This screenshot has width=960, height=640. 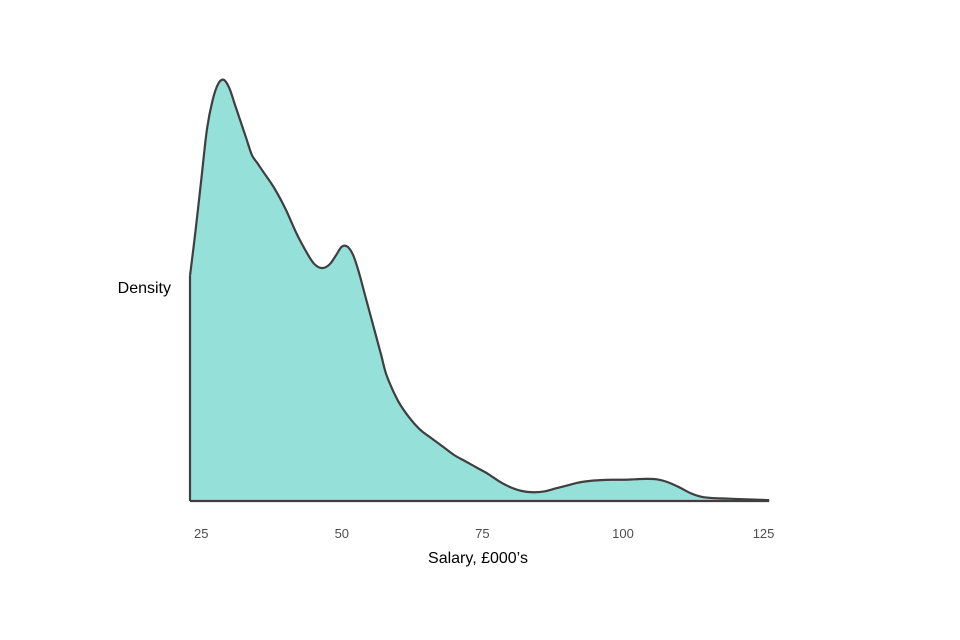 I want to click on x-tick-label: 25, so click(x=201, y=533).